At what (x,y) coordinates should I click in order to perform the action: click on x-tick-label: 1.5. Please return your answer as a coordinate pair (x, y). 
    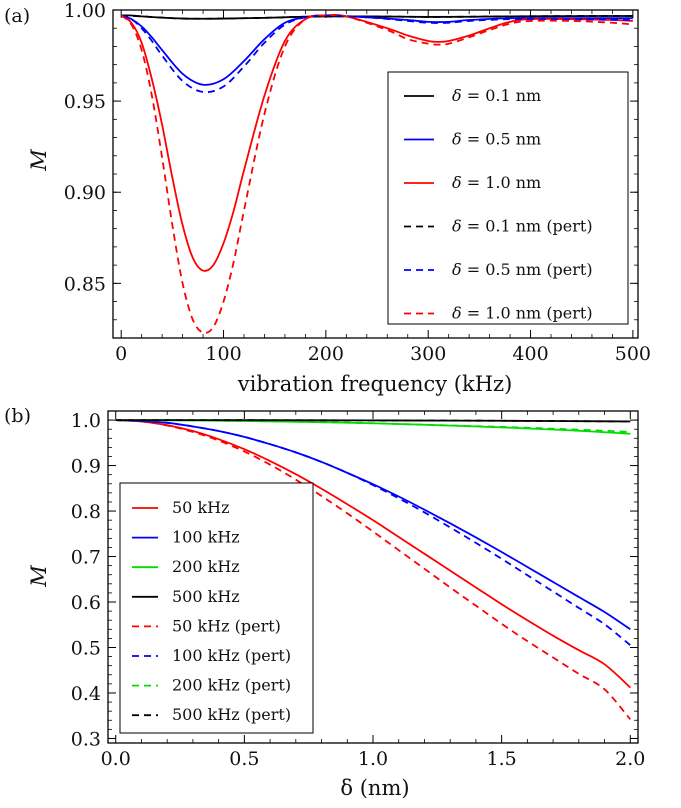
    Looking at the image, I should click on (502, 759).